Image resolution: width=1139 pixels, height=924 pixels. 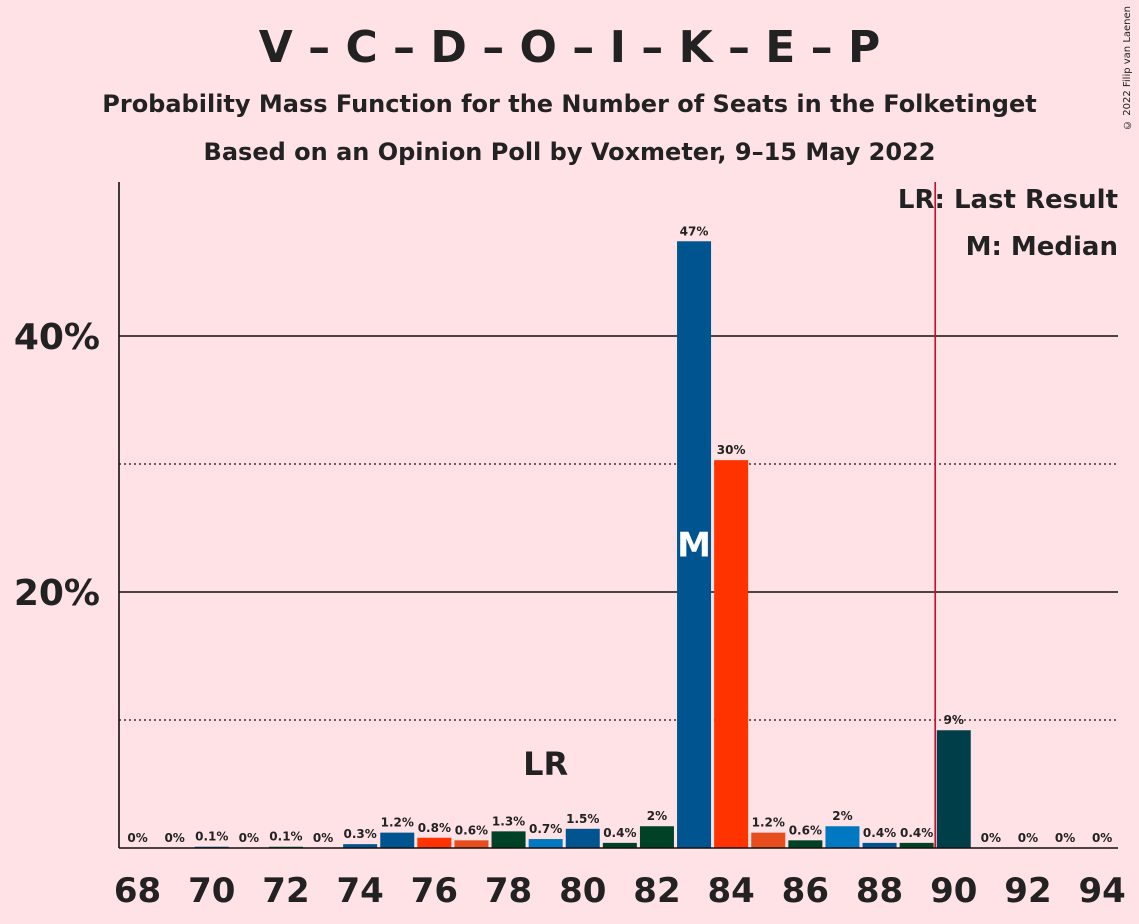 What do you see at coordinates (879, 891) in the screenshot?
I see `x-tick-label: 88` at bounding box center [879, 891].